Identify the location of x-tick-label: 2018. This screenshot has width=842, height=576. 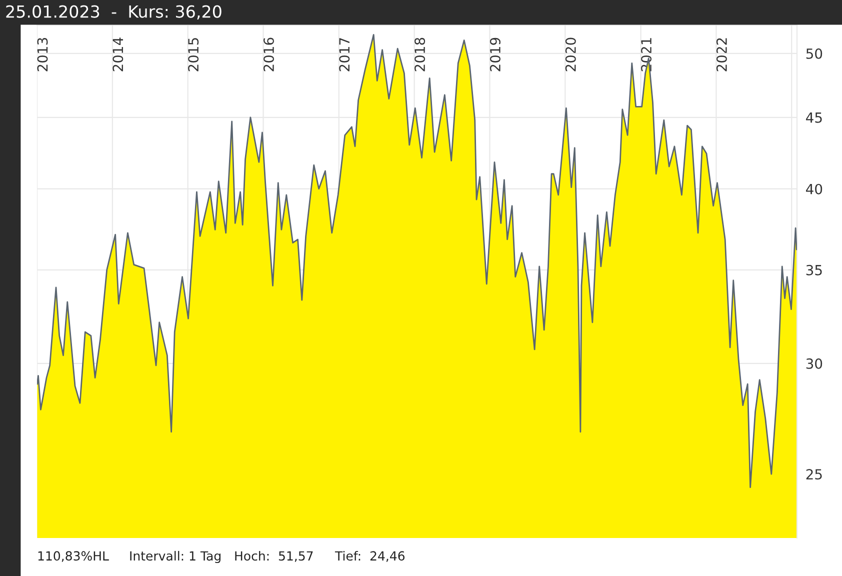
(420, 55).